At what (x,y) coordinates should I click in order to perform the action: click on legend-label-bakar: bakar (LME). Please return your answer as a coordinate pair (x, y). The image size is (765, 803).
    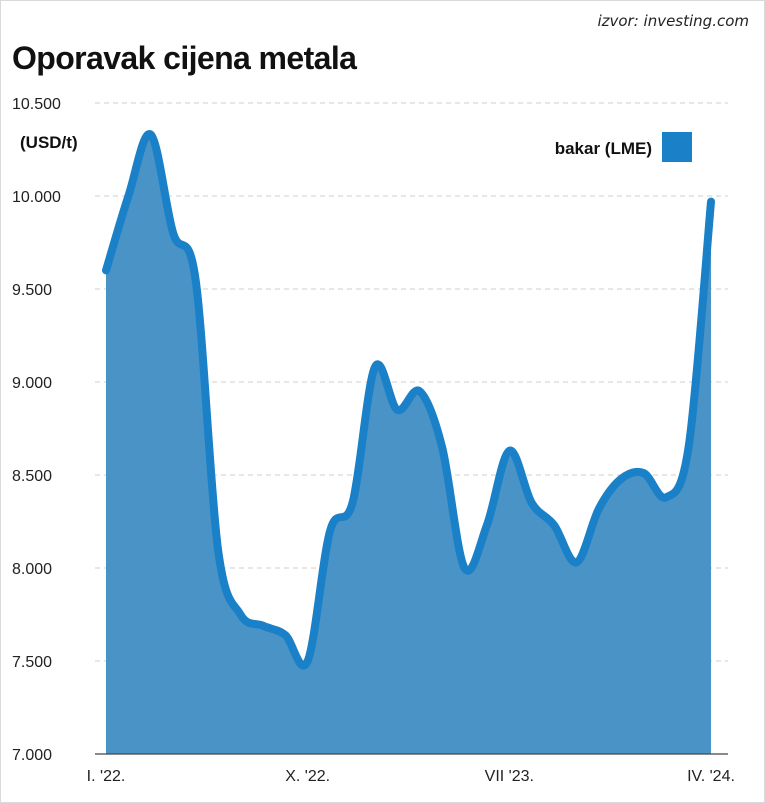
    Looking at the image, I should click on (603, 148).